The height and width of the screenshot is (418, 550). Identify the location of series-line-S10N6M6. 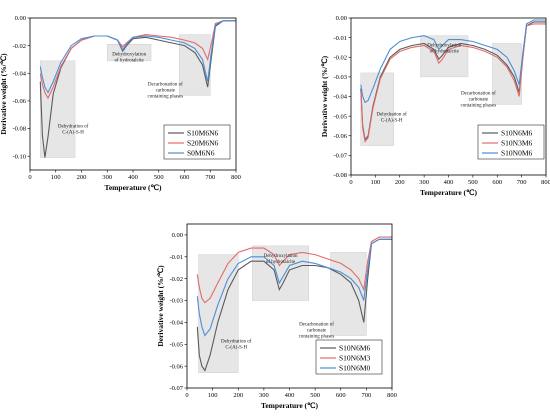
(294, 305).